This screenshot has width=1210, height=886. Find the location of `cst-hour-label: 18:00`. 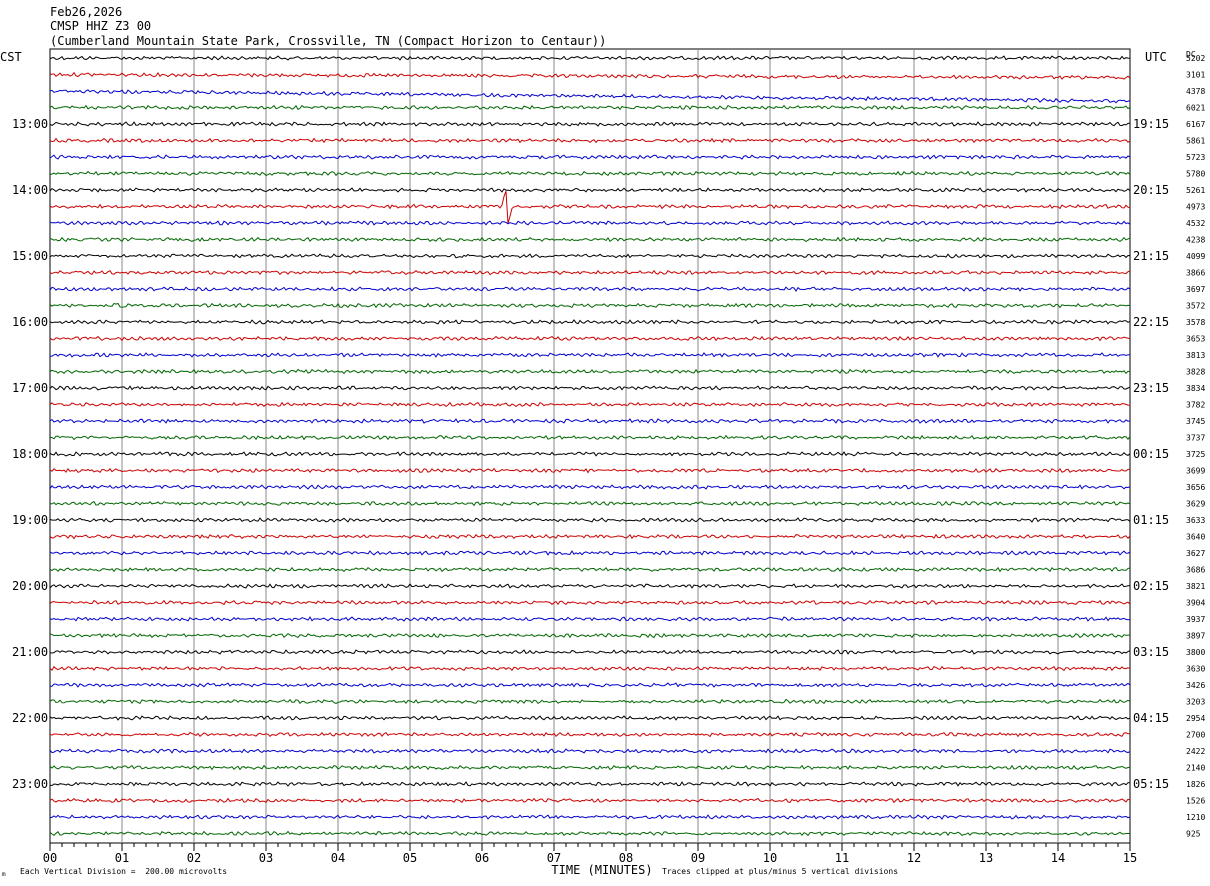

cst-hour-label: 18:00 is located at coordinates (30, 454).